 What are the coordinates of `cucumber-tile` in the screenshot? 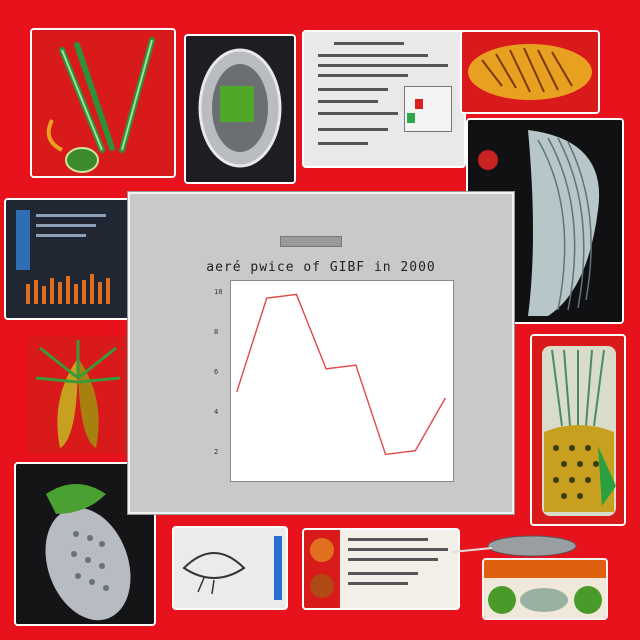 It's located at (85, 544).